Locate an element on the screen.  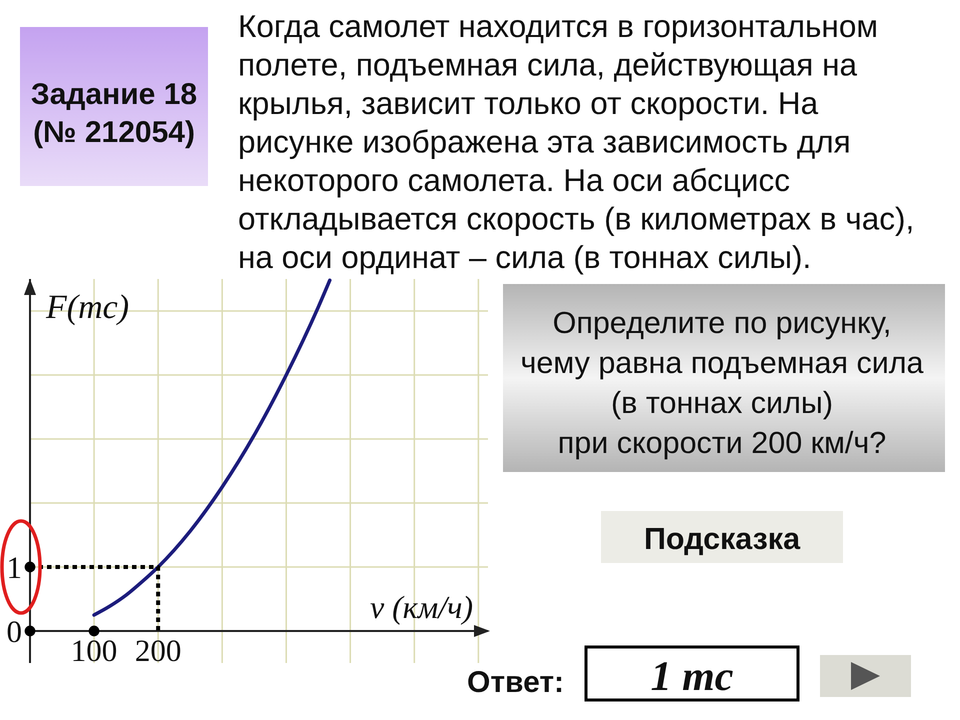
chart-title: Задание 18 (№ 212054) is located at coordinates (114, 113).